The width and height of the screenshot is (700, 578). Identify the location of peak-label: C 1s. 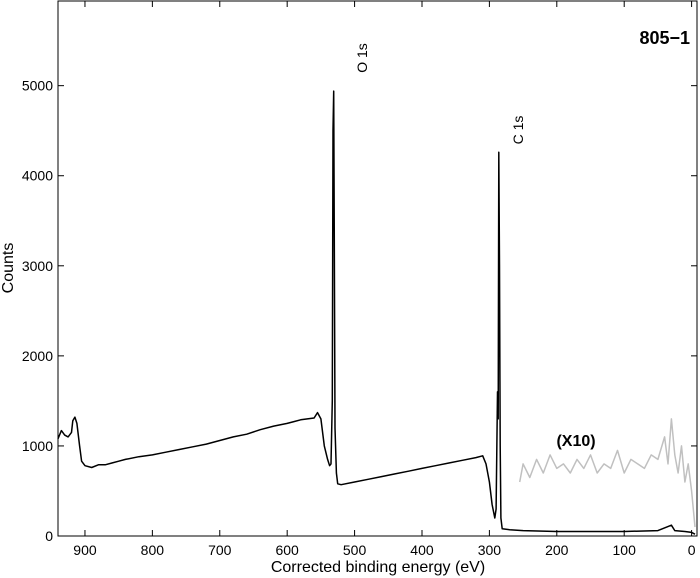
(518, 130).